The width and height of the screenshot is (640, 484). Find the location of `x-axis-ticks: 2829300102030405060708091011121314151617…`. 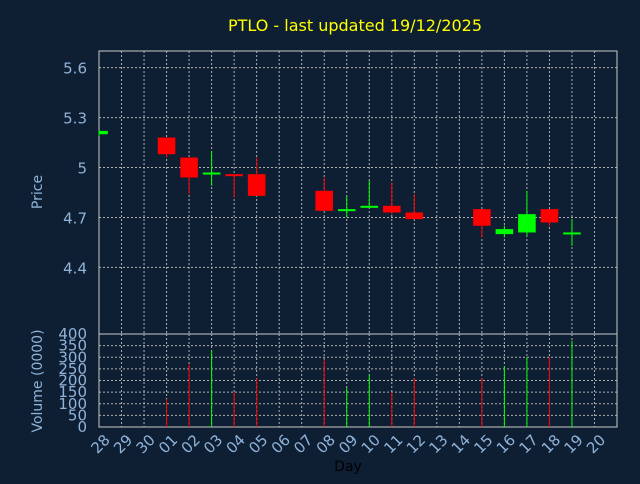

x-axis-ticks: 2829300102030405060708091011121314151617… is located at coordinates (349, 444).